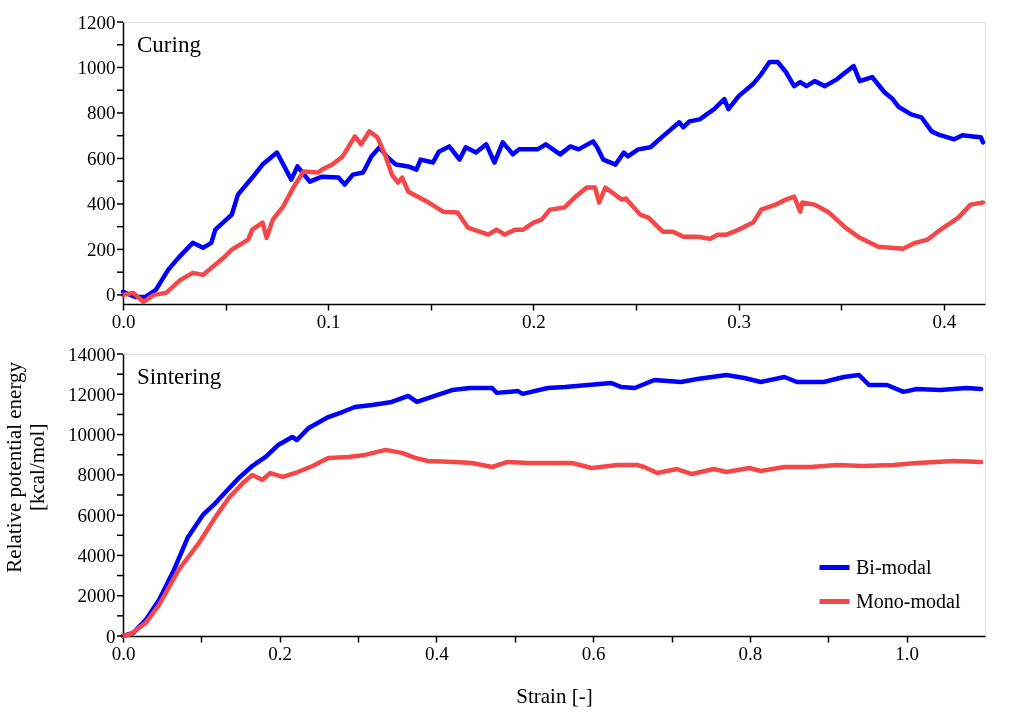 The height and width of the screenshot is (713, 1019). I want to click on y-tick-label: 800, so click(101, 113).